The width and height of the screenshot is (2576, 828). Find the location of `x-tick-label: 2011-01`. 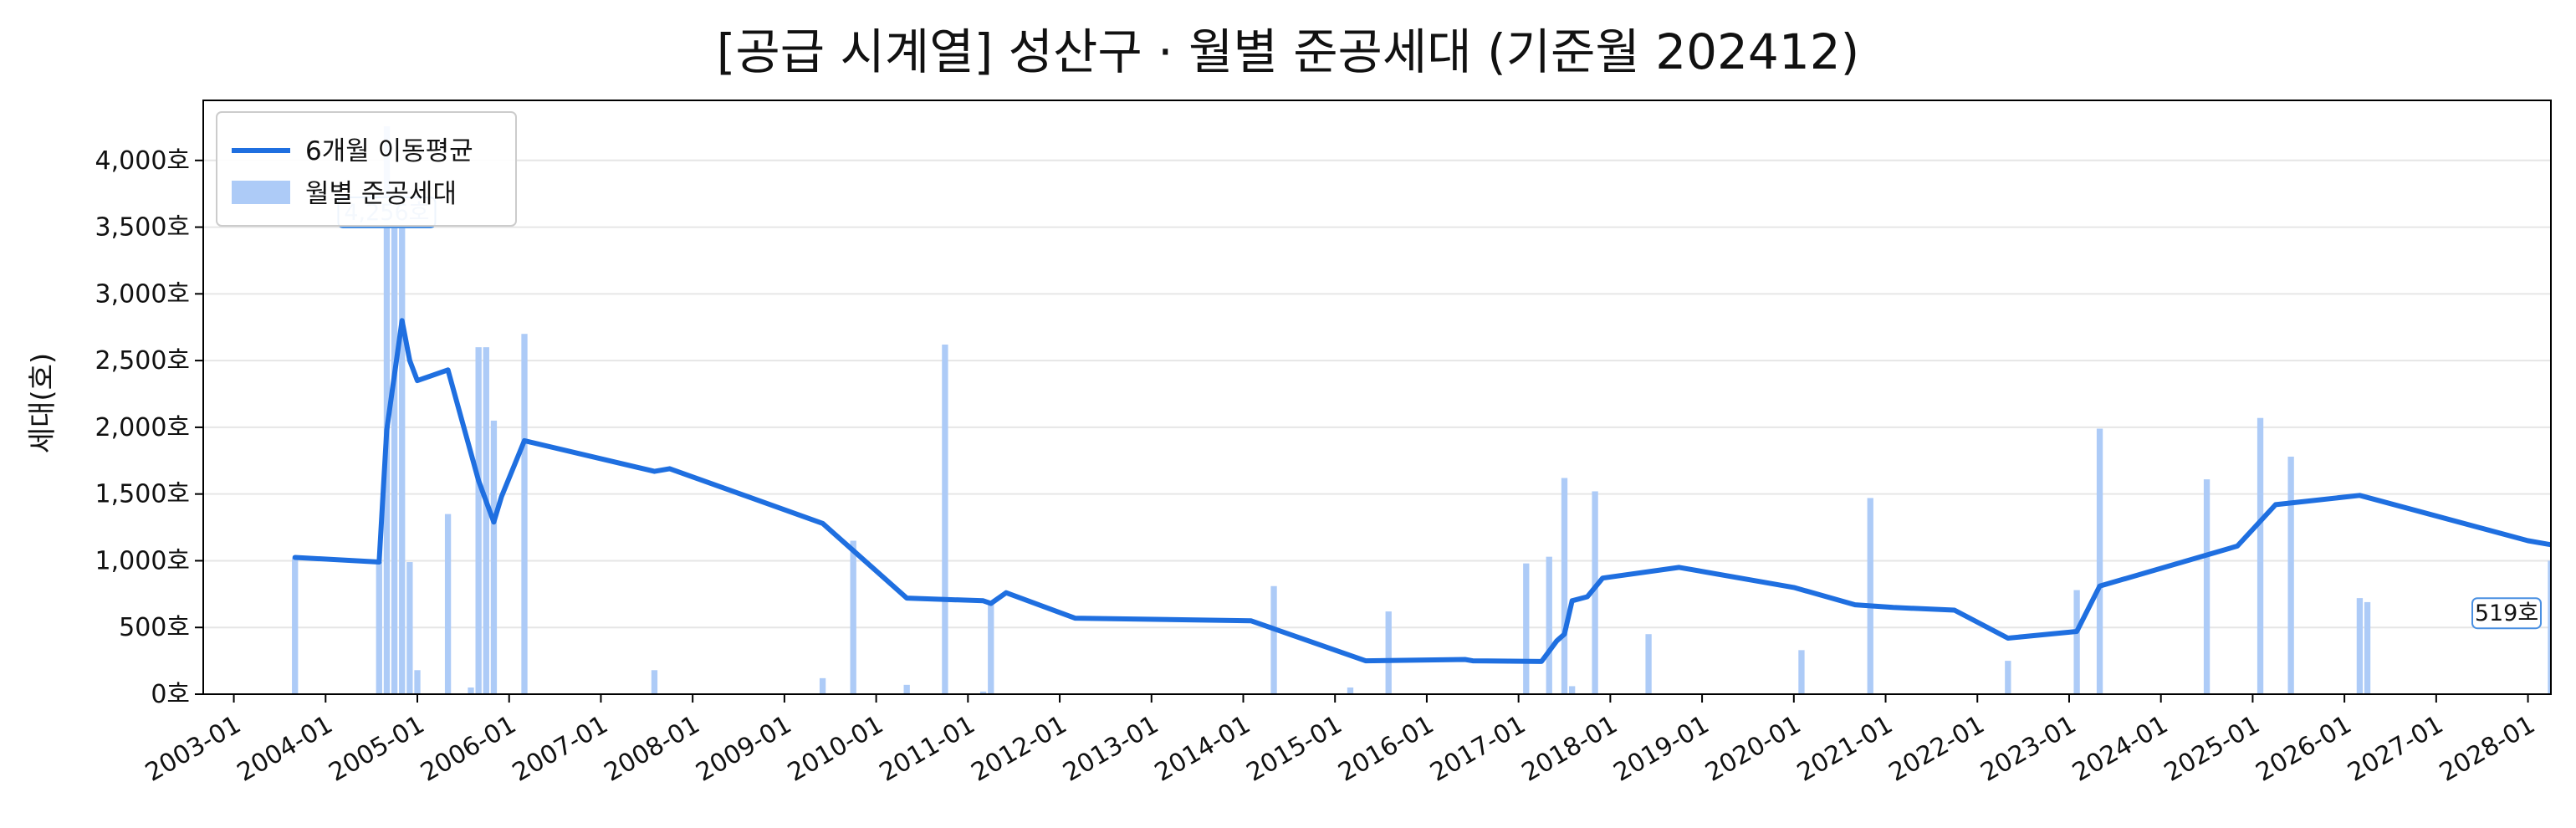

x-tick-label: 2011-01 is located at coordinates (927, 749).